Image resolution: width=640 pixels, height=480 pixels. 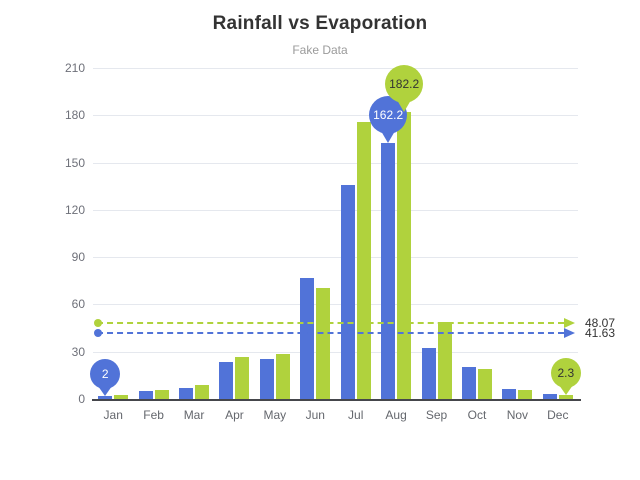 What do you see at coordinates (336, 400) in the screenshot?
I see `x-axis-line` at bounding box center [336, 400].